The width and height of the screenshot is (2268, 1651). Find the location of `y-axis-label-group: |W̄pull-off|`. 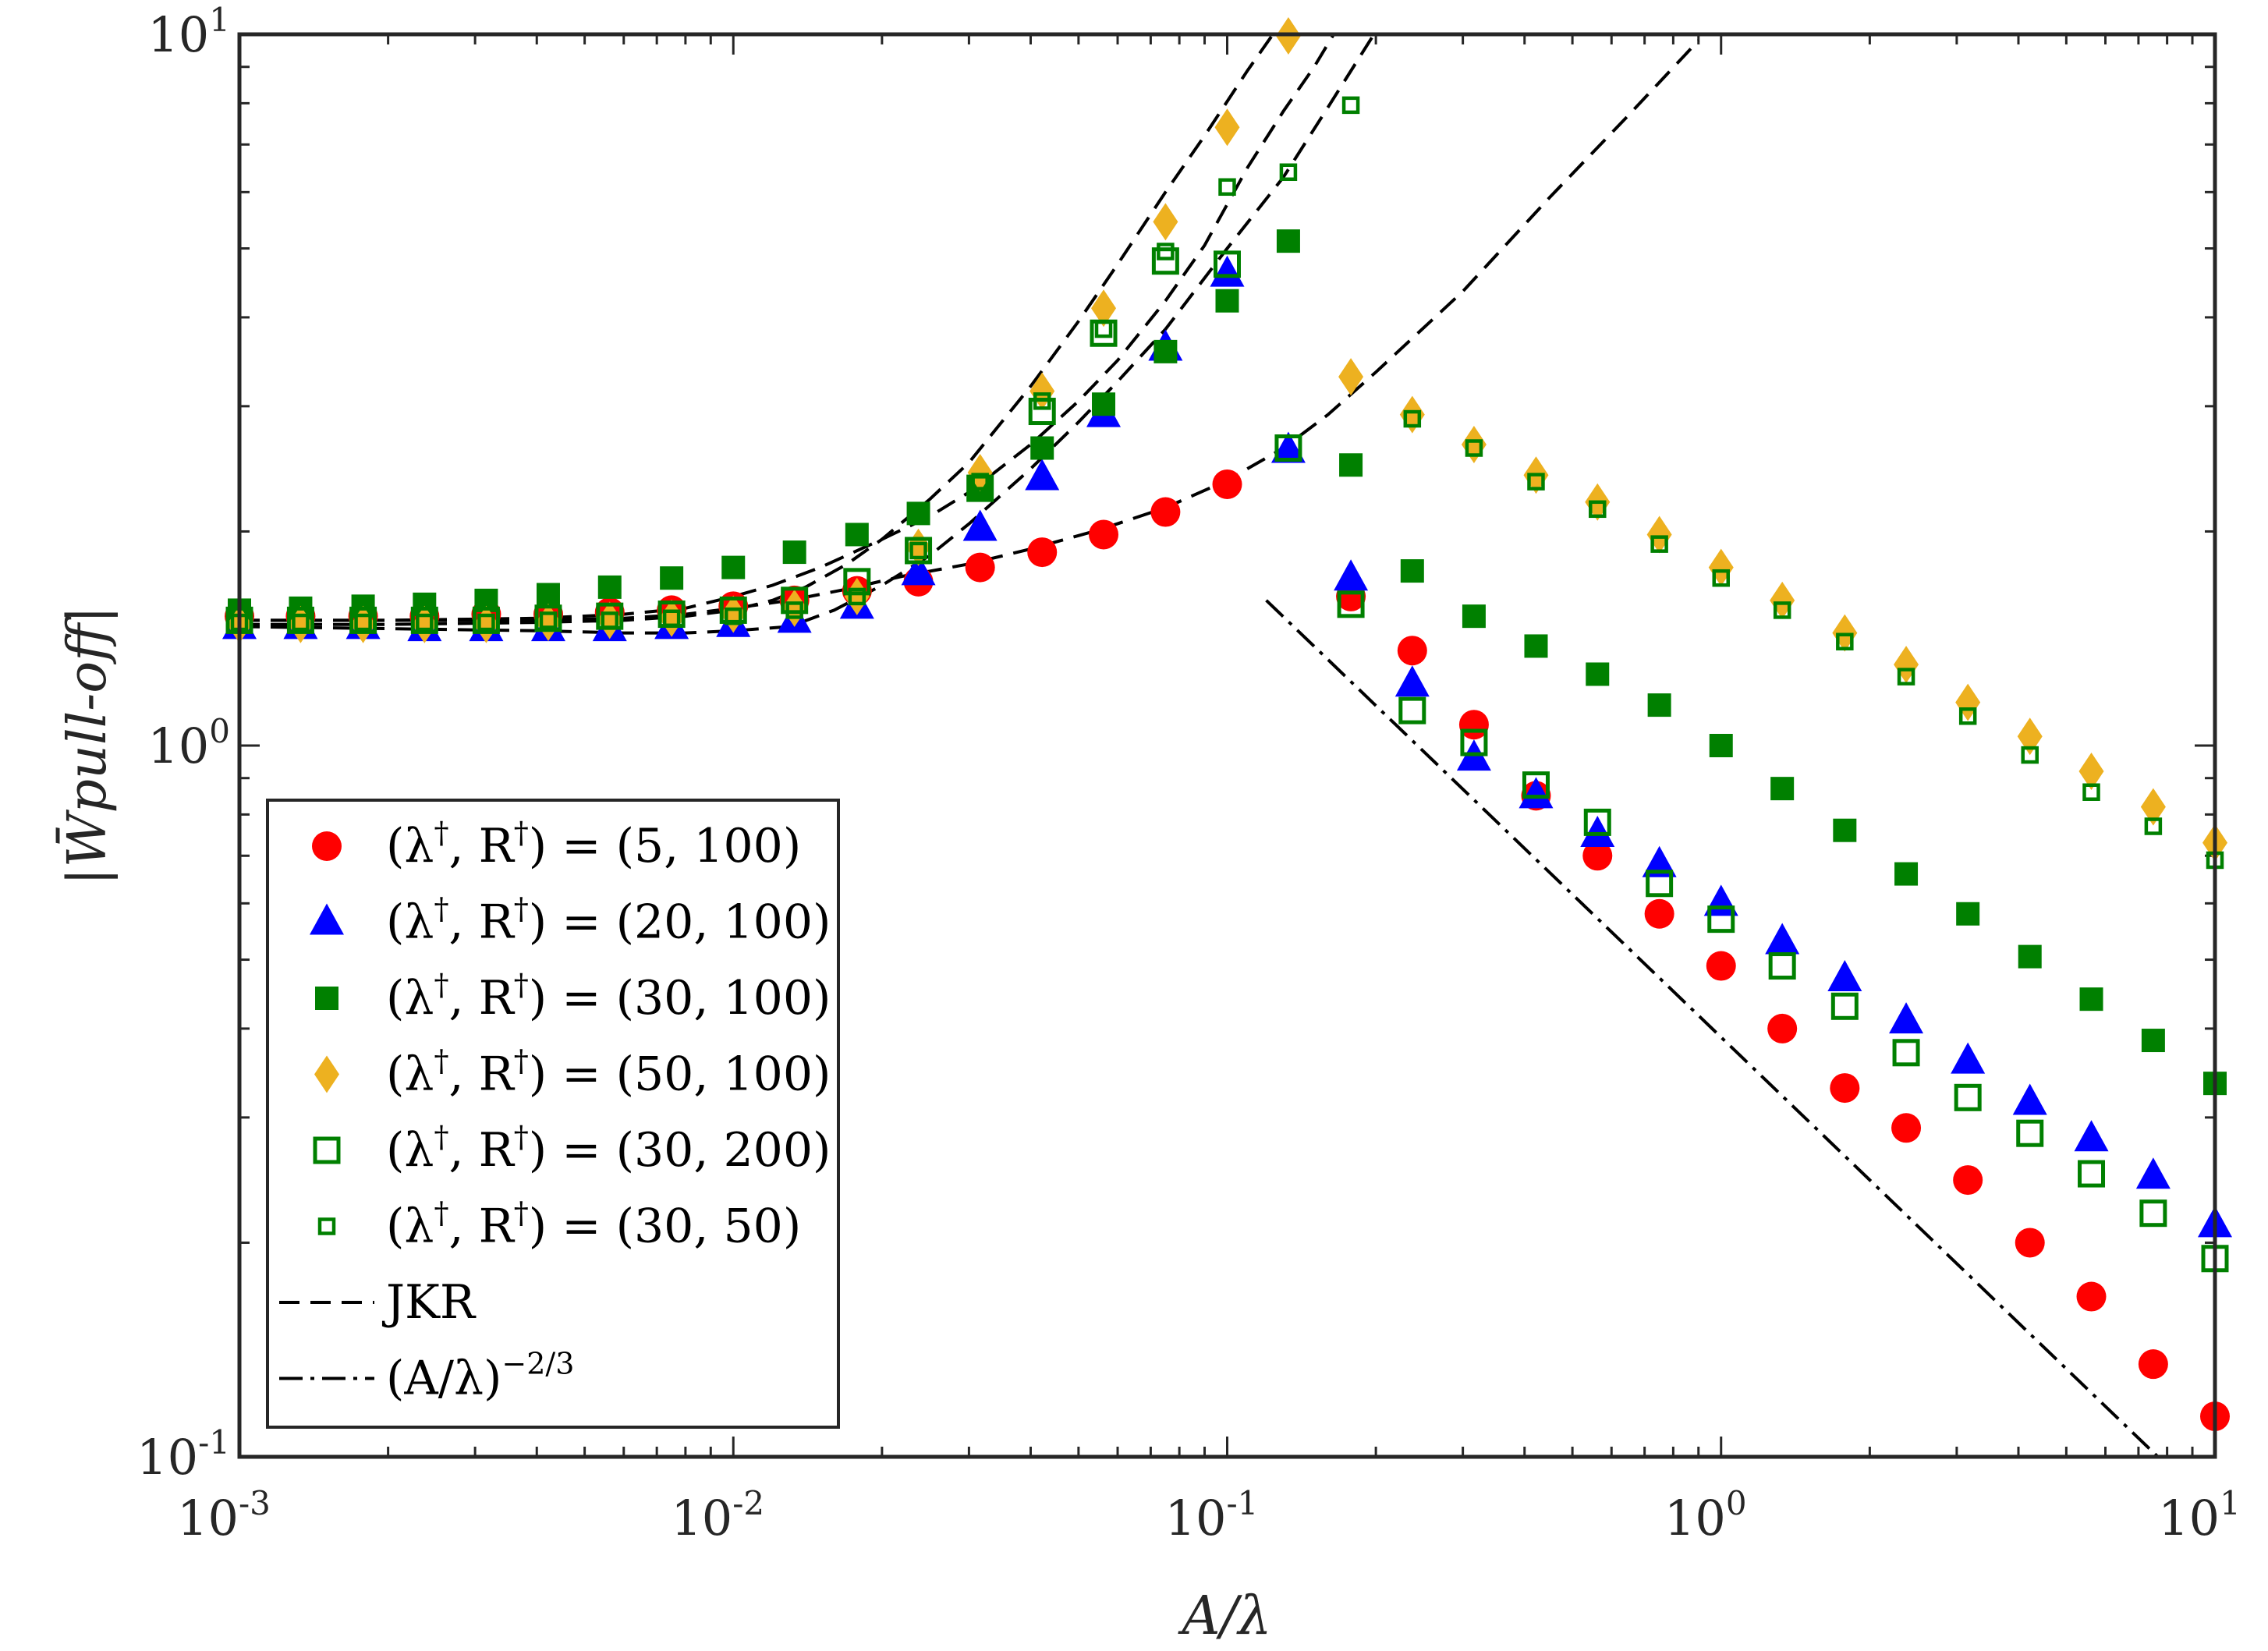

y-axis-label-group: |W̄pull-off| is located at coordinates (88, 746).